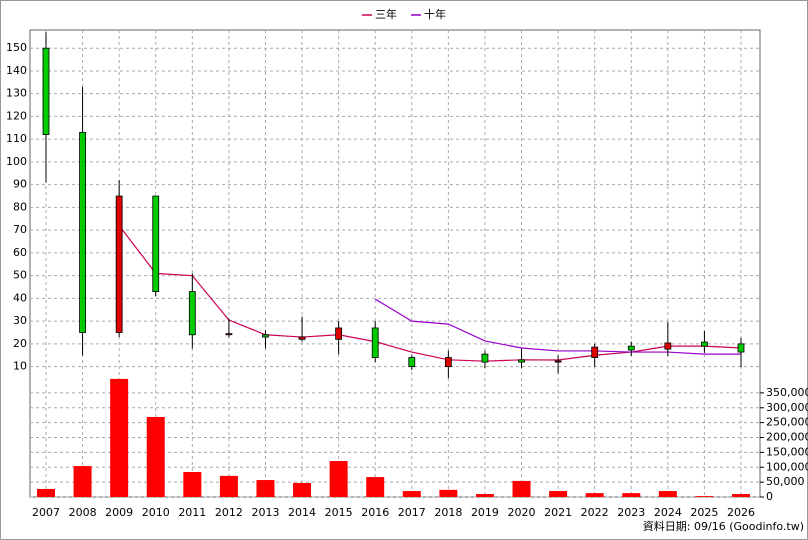  Describe the element at coordinates (785, 481) in the screenshot. I see `y2-tick-label: 50,000` at that location.